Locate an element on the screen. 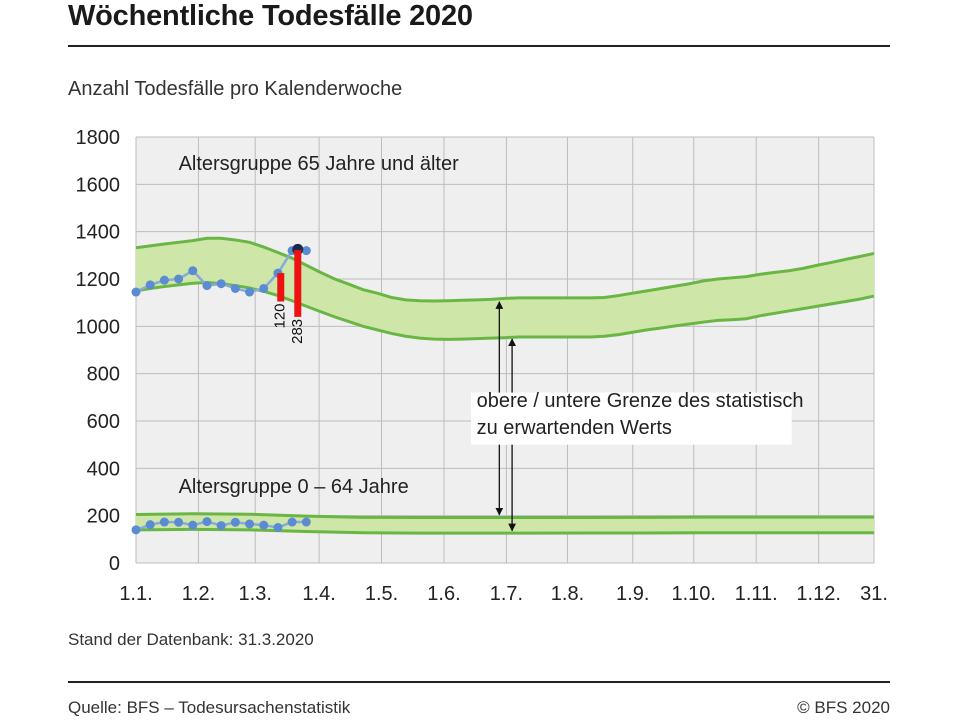  annotation-text: obere / untere Grenze des statistisch is located at coordinates (640, 401).